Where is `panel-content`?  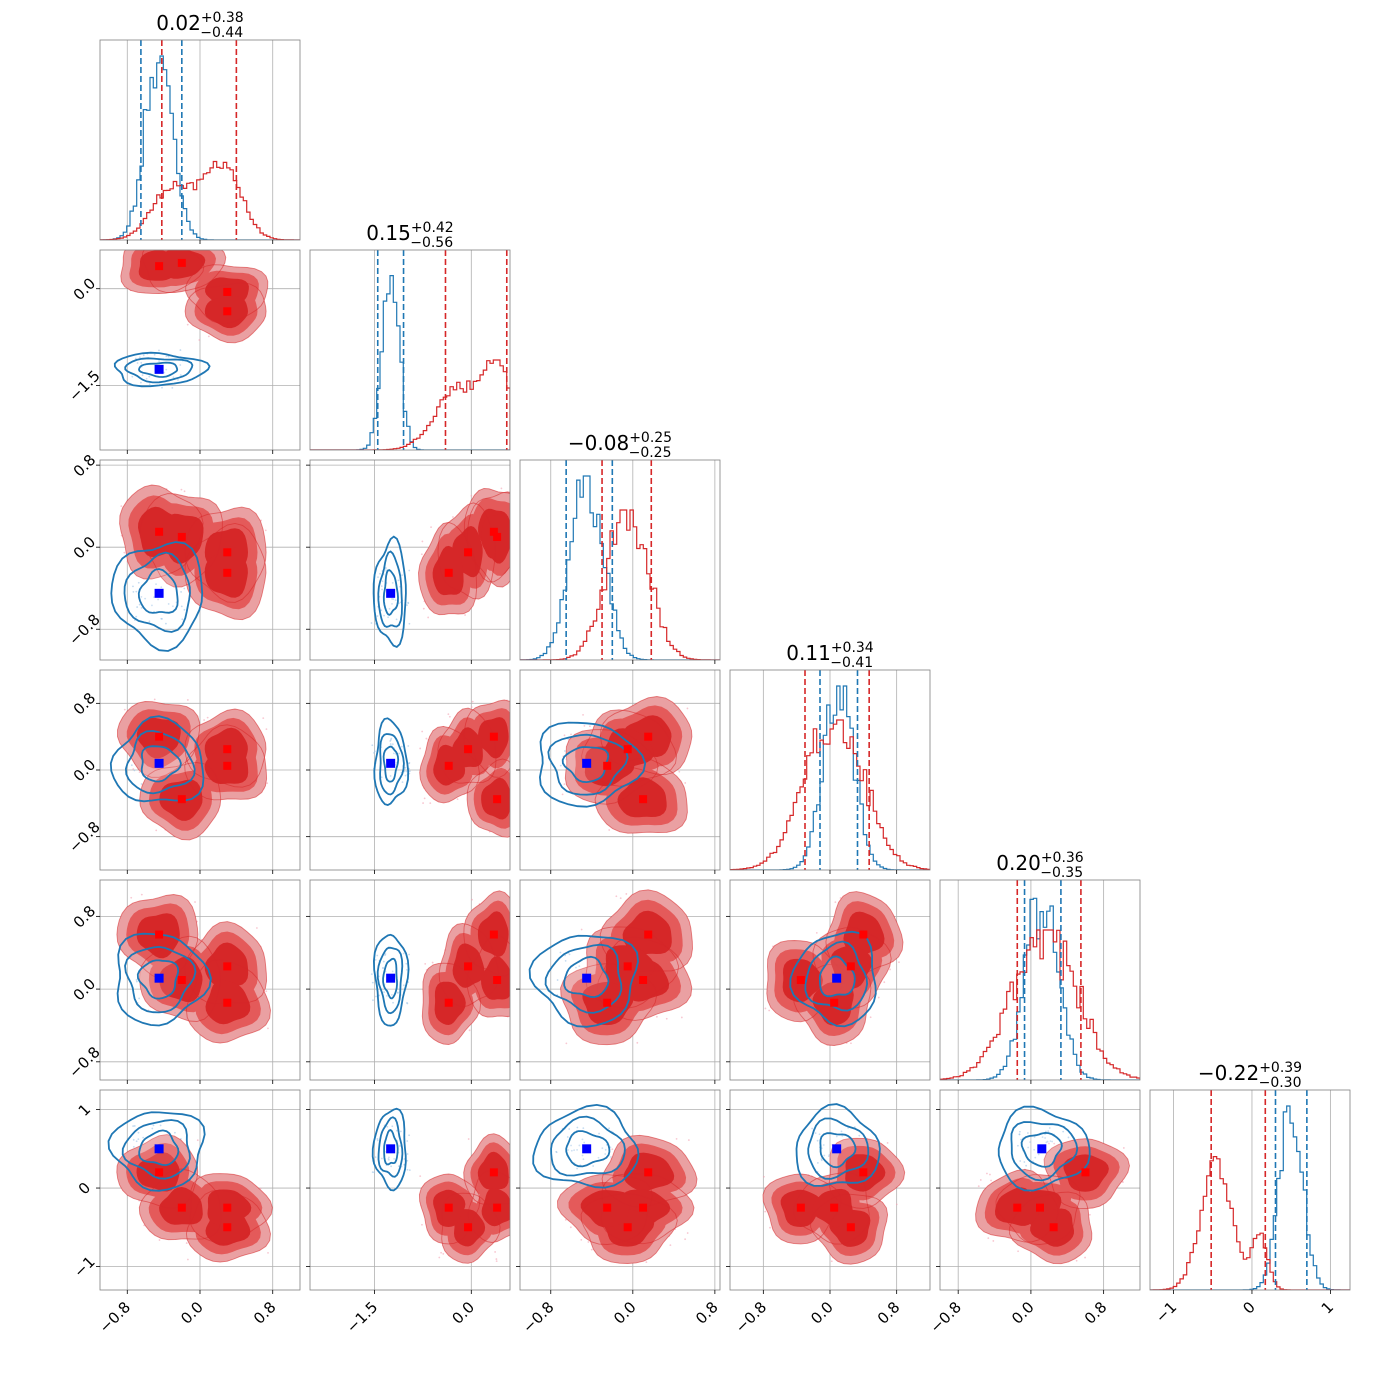
panel-content is located at coordinates (191, 313).